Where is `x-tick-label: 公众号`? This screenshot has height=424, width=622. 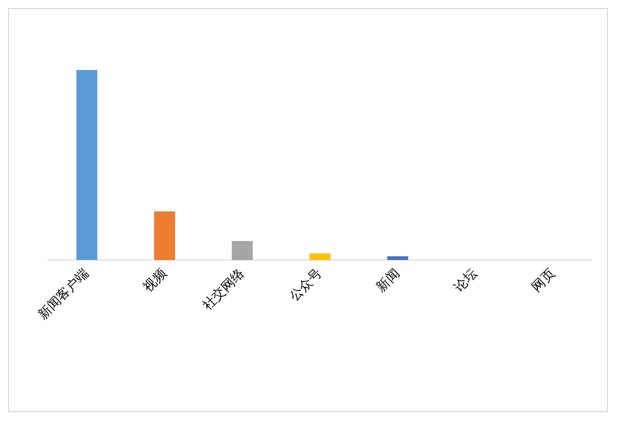 x-tick-label: 公众号 is located at coordinates (306, 285).